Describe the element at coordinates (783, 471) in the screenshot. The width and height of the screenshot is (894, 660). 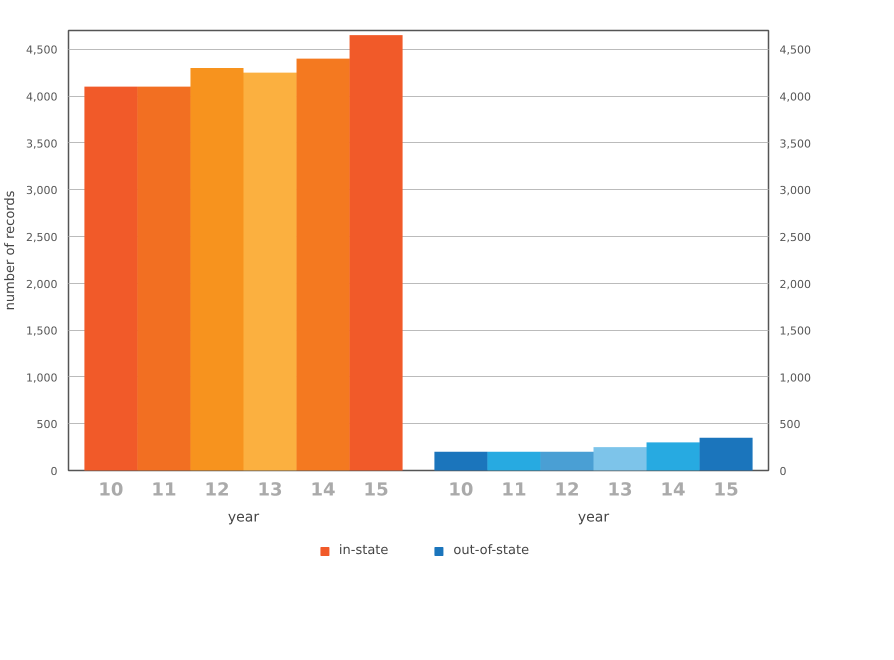
I see `y2-tick-label: 0` at that location.